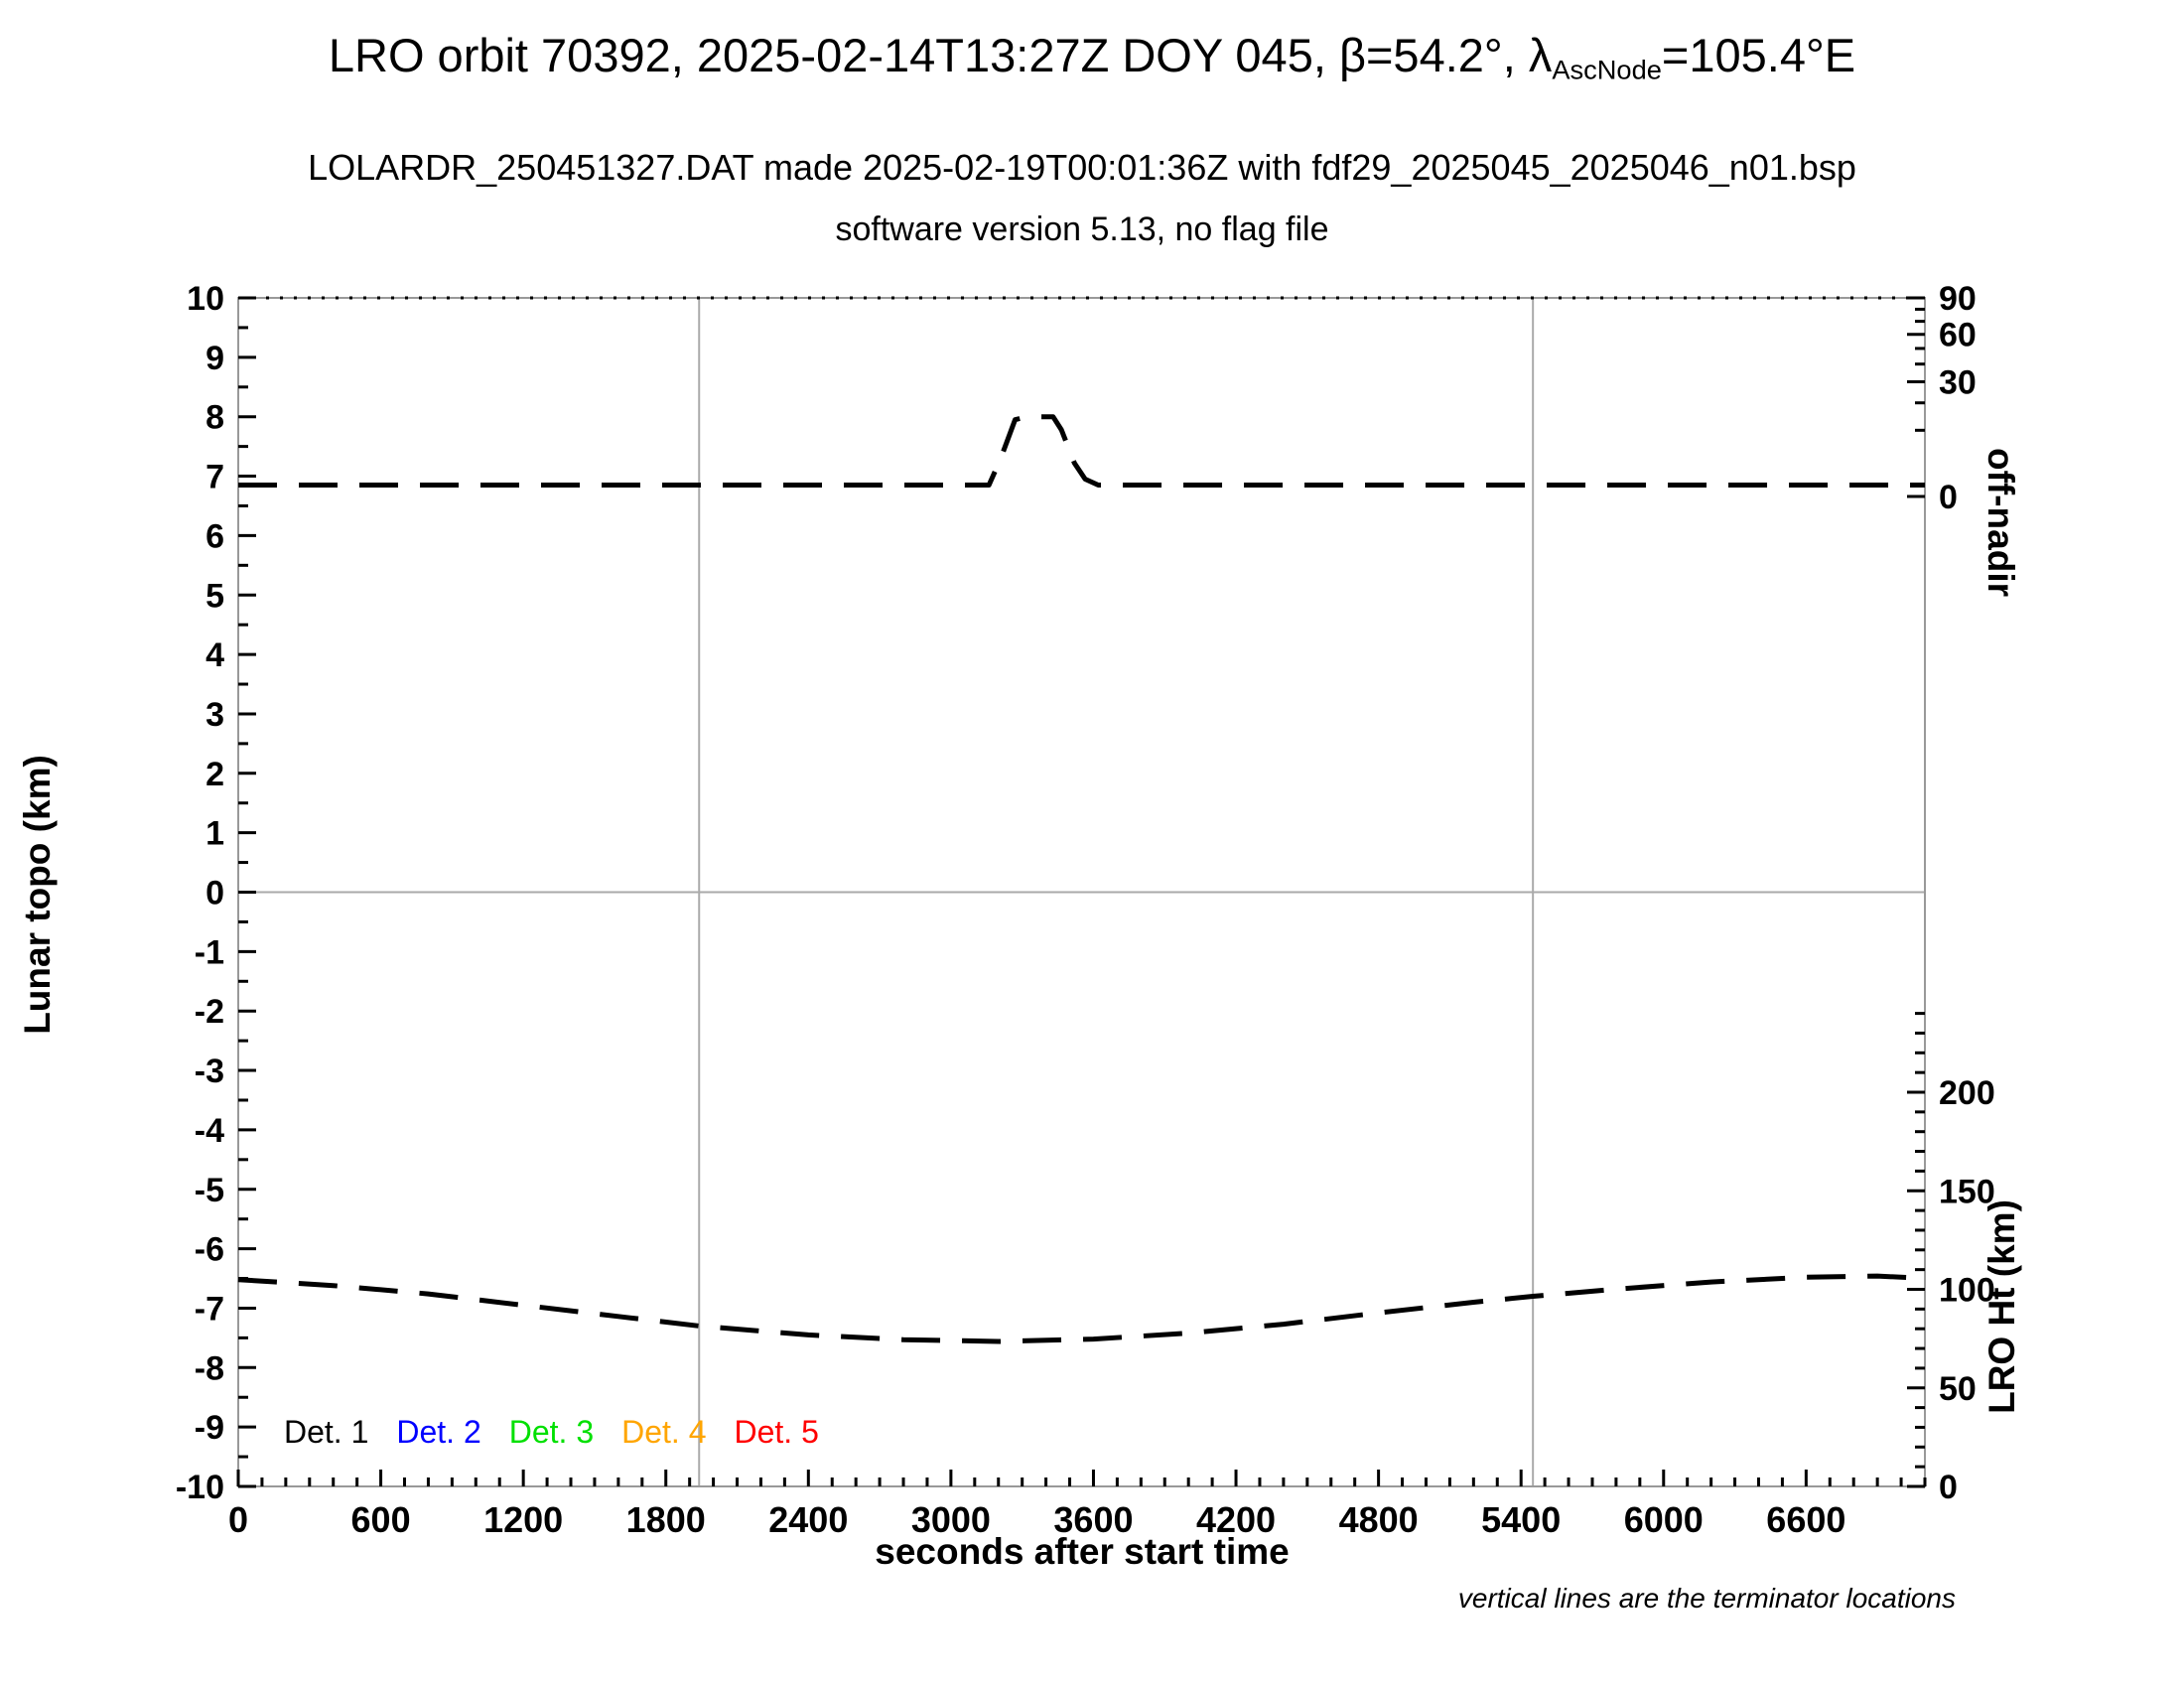  Describe the element at coordinates (1521, 1519) in the screenshot. I see `x-tick-label: 5400` at that location.